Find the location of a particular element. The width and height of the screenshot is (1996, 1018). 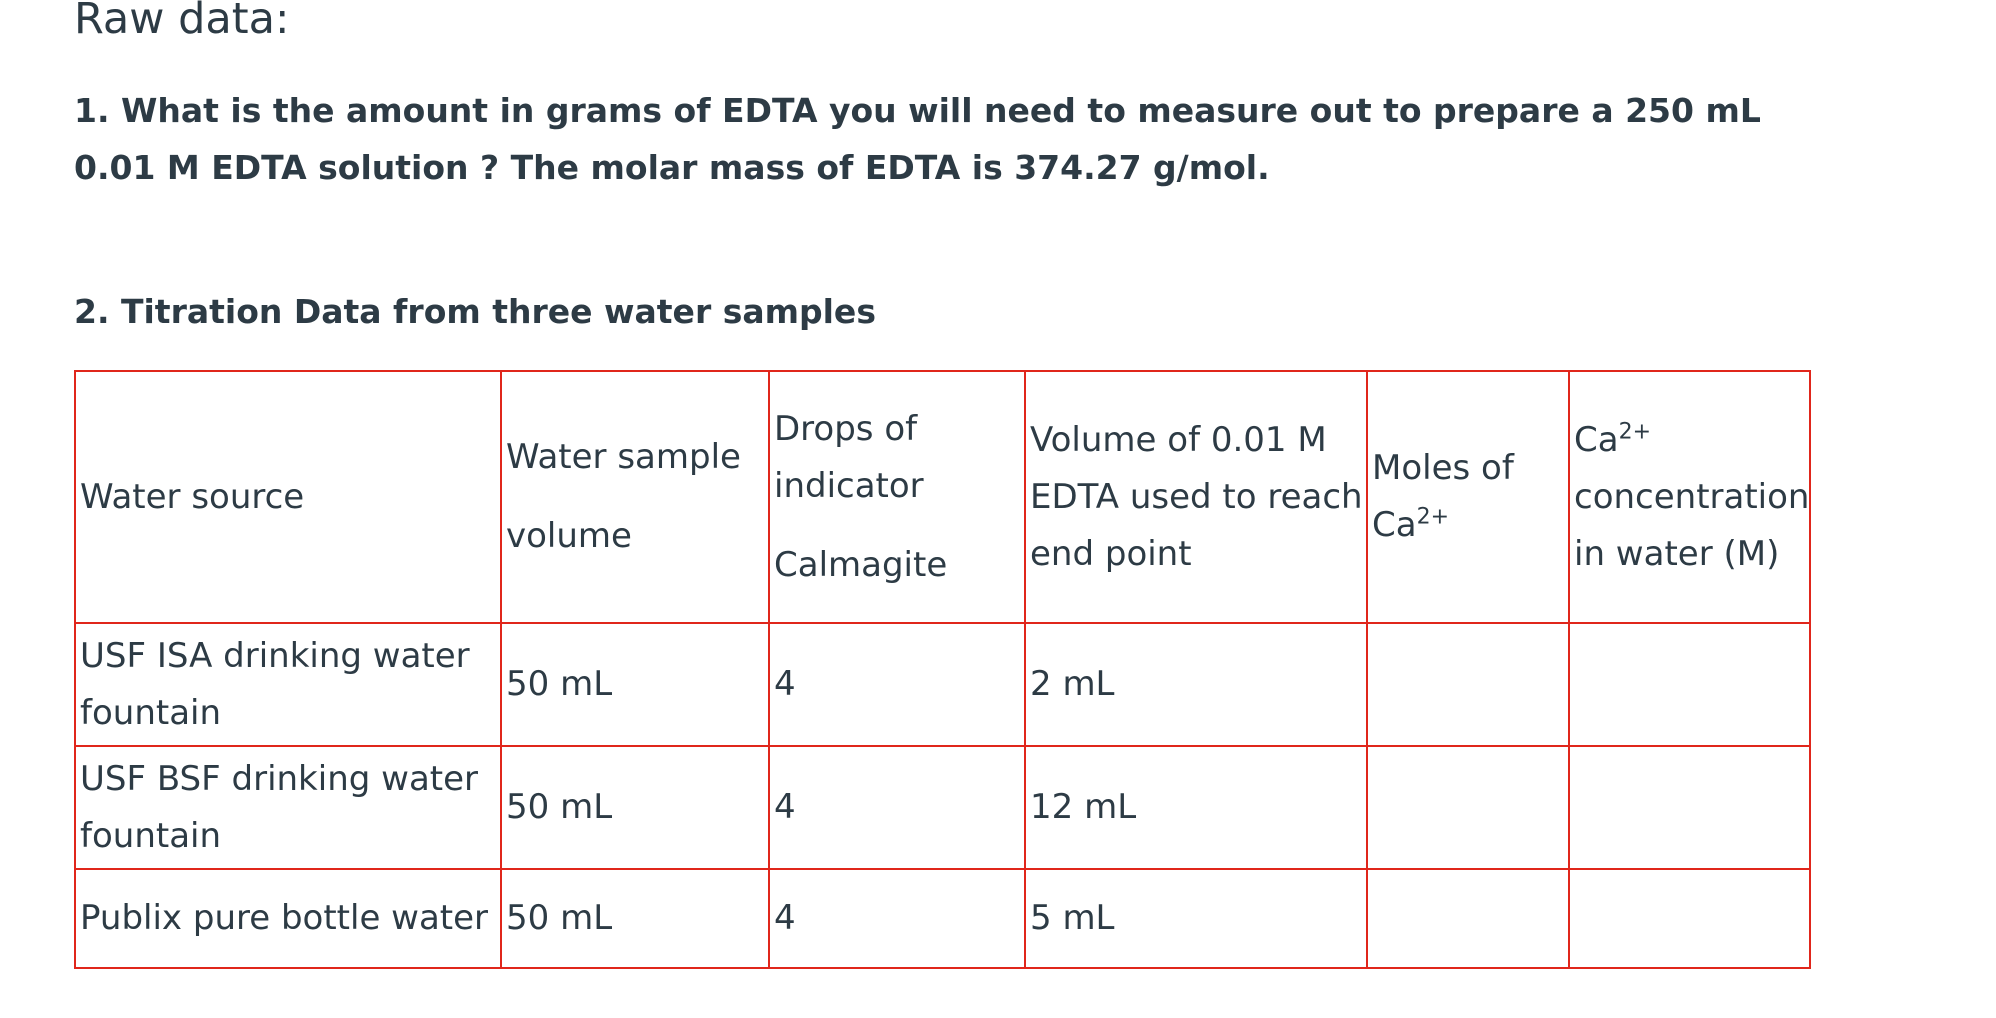

header-water-source-label: Water source is located at coordinates (192, 496).